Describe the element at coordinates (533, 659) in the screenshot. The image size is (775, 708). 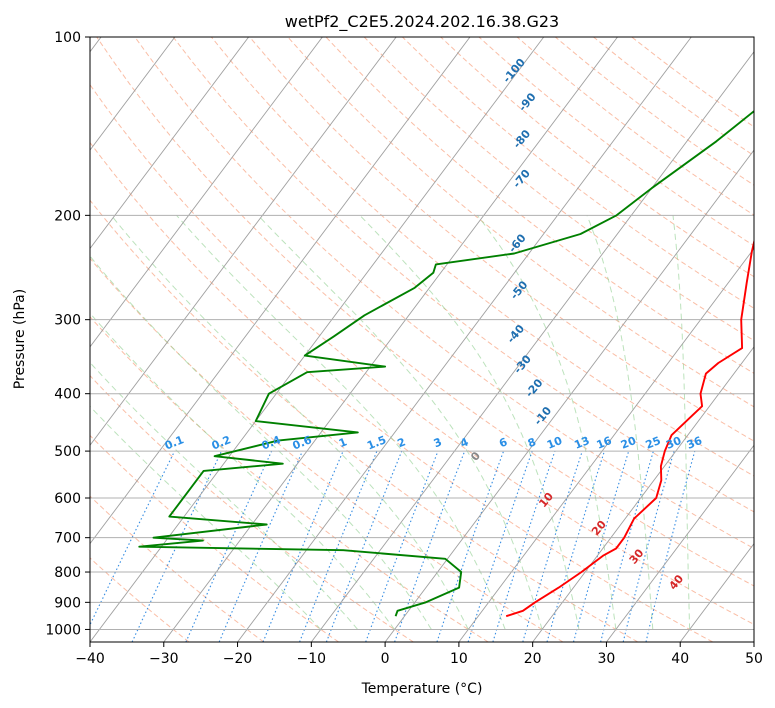
I see `x-tick-label: 20` at that location.